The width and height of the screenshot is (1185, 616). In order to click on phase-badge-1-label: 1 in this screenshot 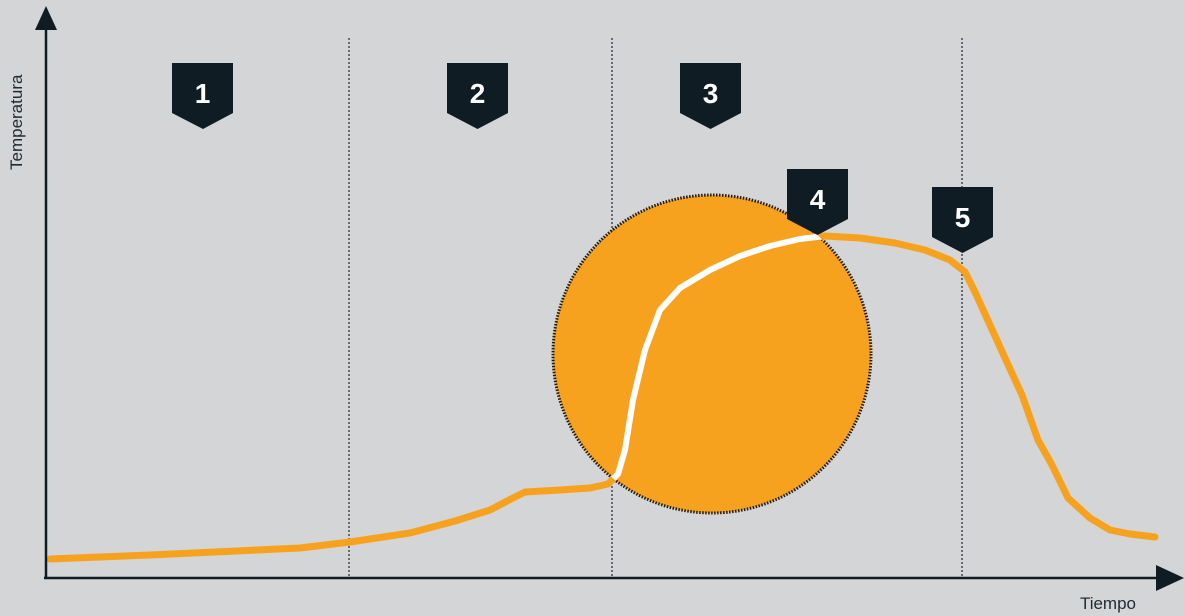, I will do `click(203, 93)`.